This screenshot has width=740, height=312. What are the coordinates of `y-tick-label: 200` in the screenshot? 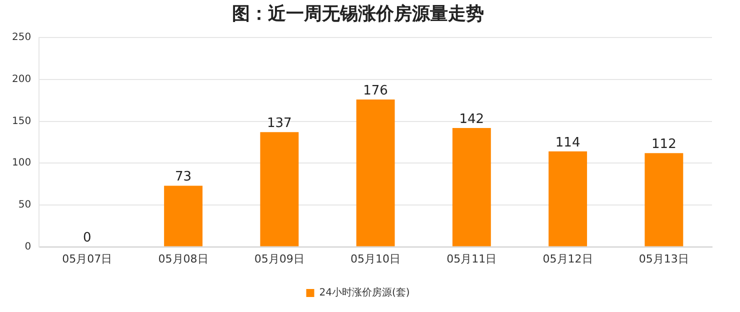 It's located at (22, 80).